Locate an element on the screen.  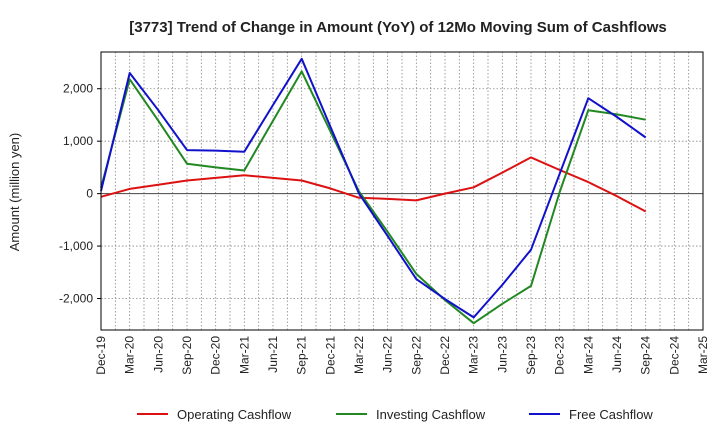
series-line-operating-cashflow is located at coordinates (373, 184).